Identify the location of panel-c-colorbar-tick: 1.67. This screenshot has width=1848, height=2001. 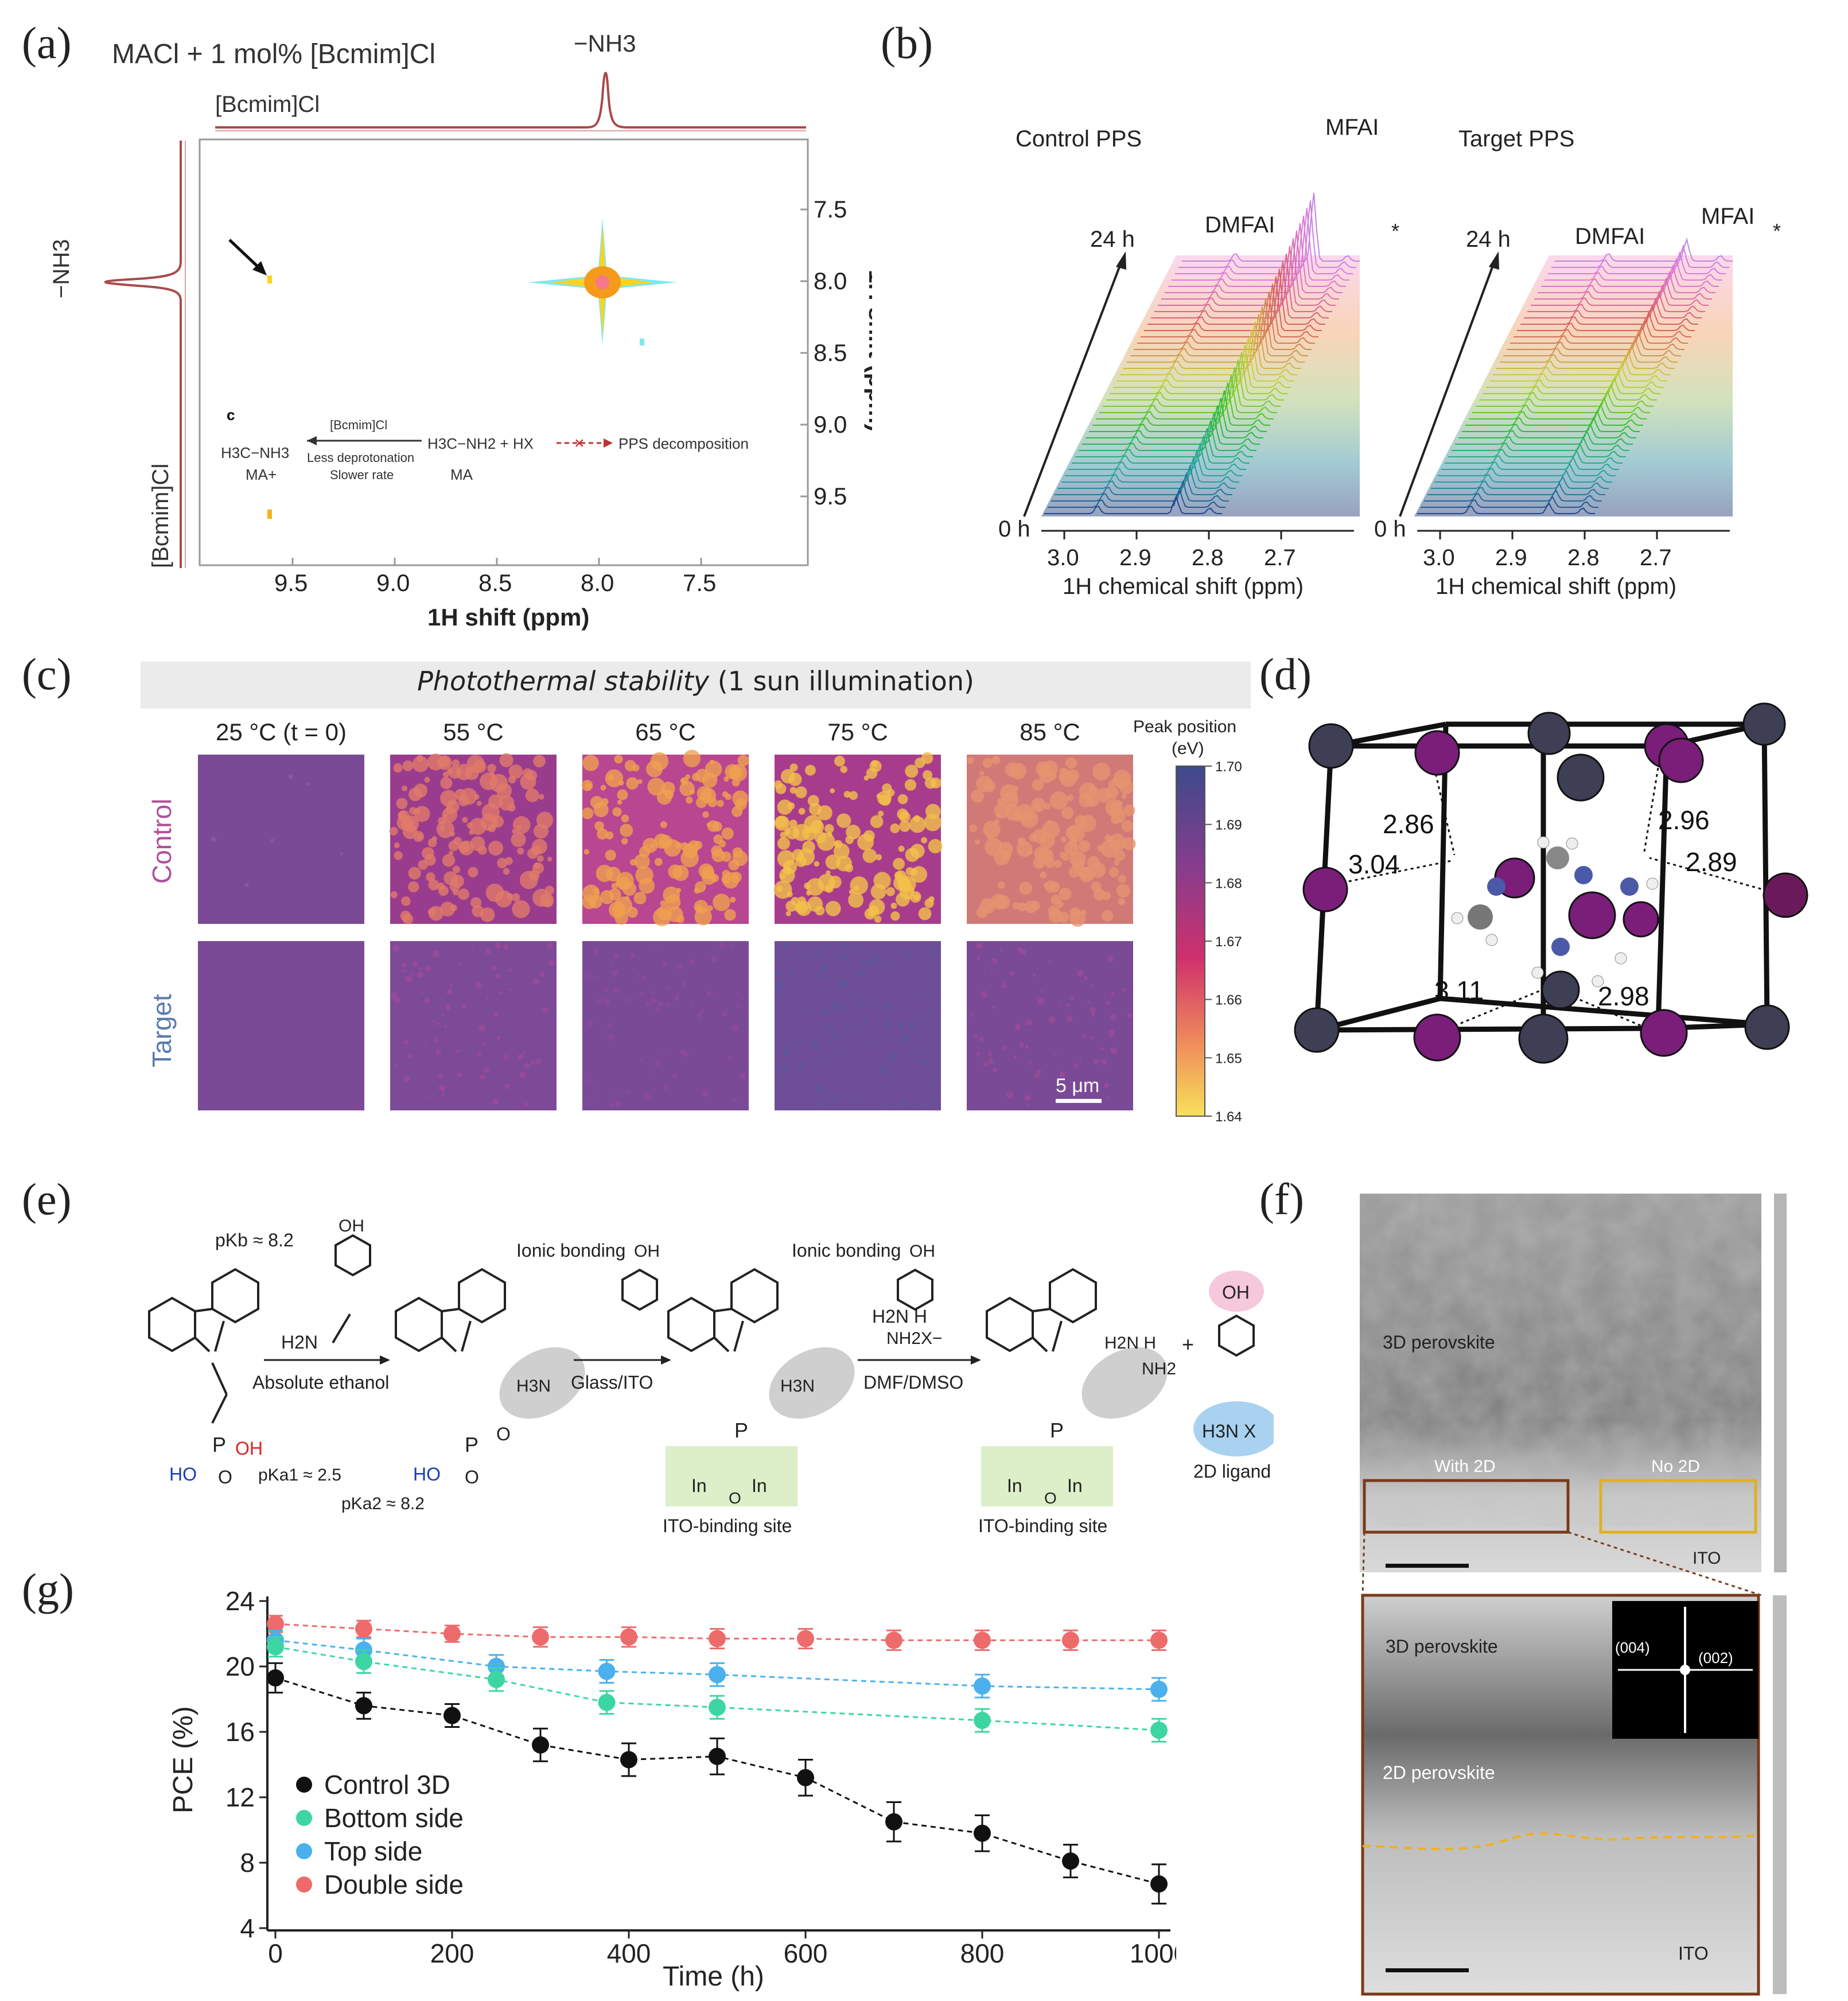
(1228, 942).